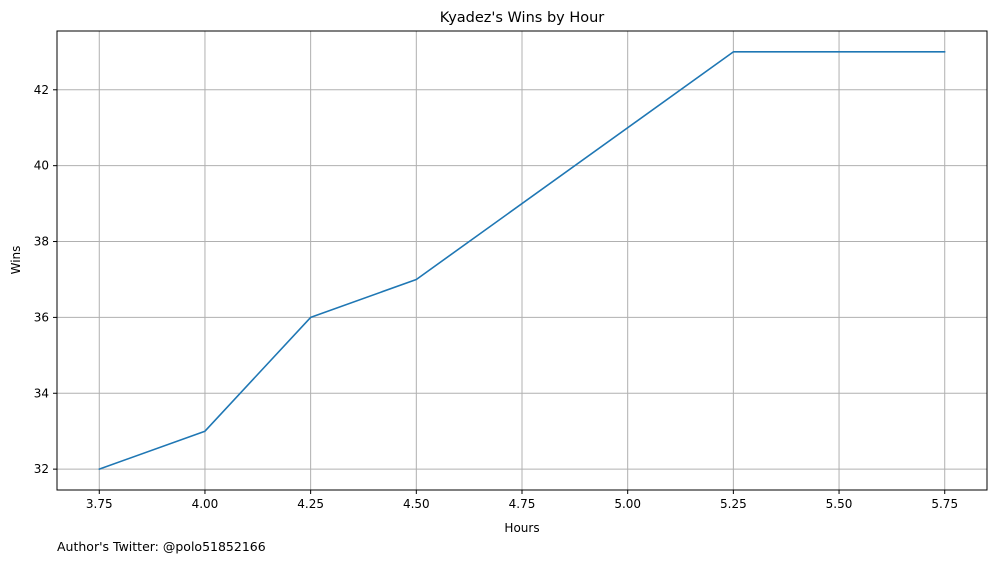 The image size is (997, 562). Describe the element at coordinates (310, 504) in the screenshot. I see `x-tick-label: 4.25` at that location.